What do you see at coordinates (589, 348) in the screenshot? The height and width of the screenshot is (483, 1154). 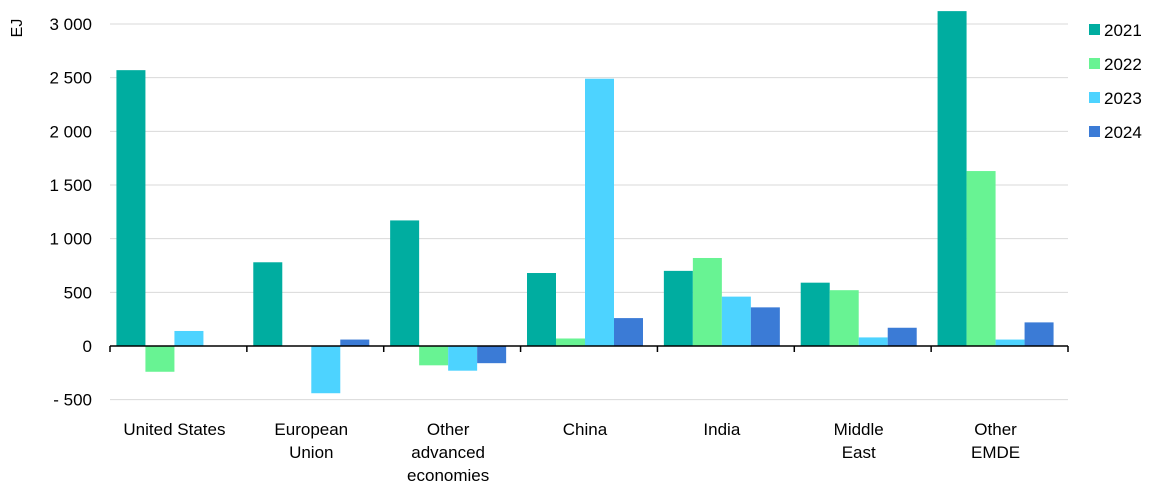 I see `axes` at bounding box center [589, 348].